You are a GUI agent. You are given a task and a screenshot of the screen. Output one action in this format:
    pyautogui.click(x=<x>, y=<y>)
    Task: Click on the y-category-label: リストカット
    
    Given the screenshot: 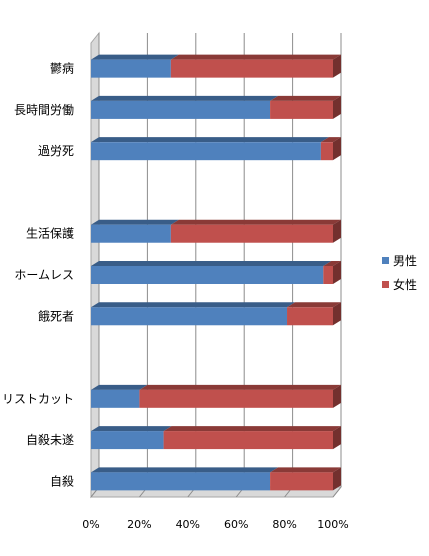 What is the action you would take?
    pyautogui.click(x=38, y=399)
    